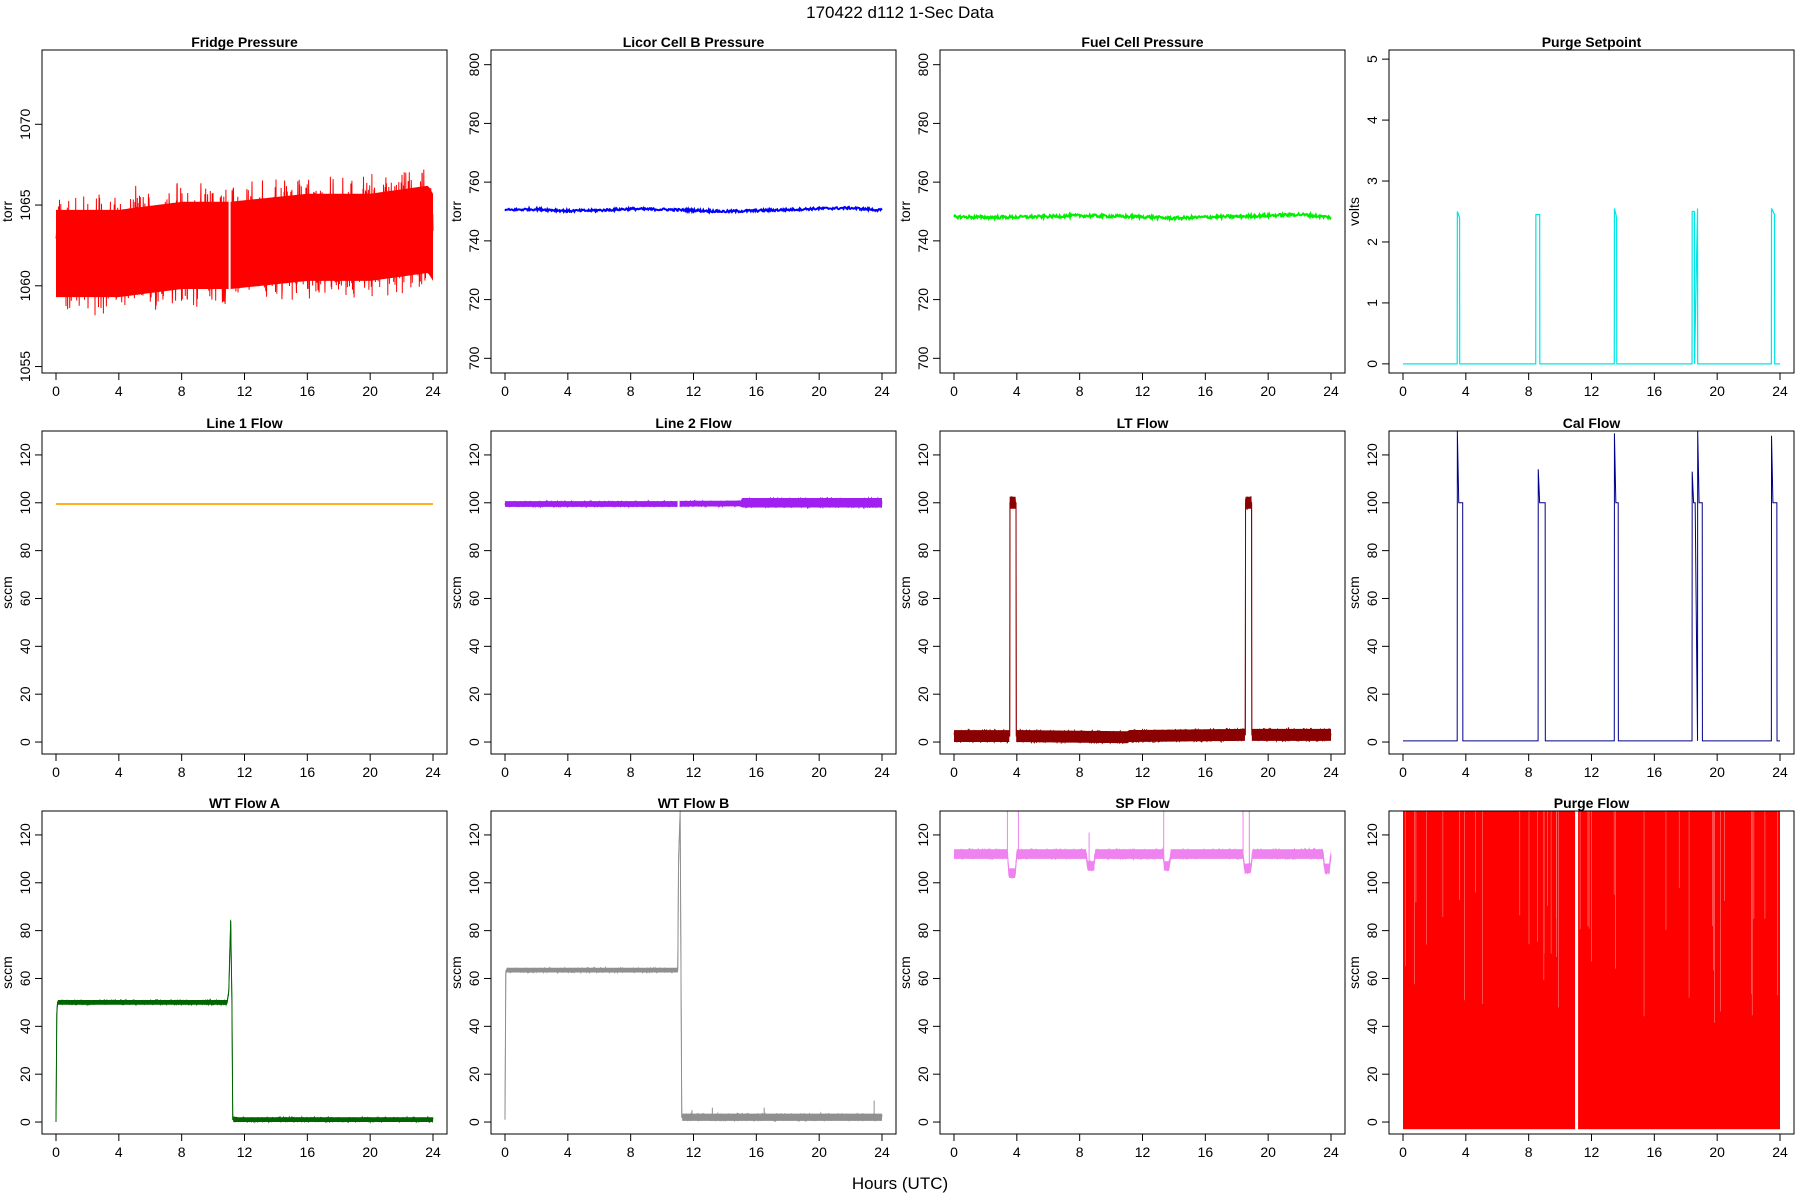 The image size is (1800, 1200). Describe the element at coordinates (244, 423) in the screenshot. I see `panel-title: Line 1 Flow` at that location.